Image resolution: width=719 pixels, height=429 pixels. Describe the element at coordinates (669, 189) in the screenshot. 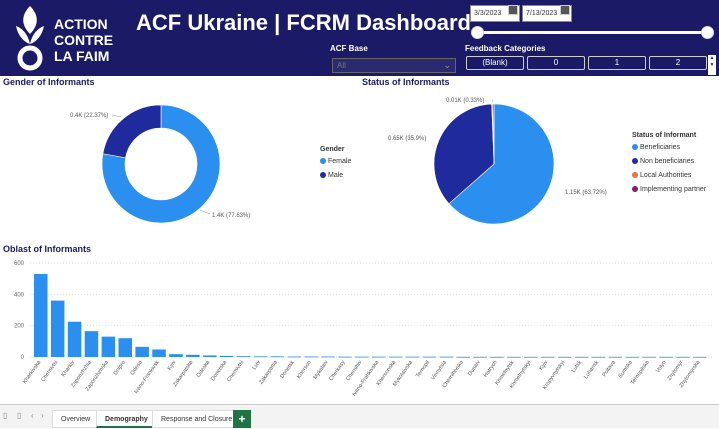

I see `legend-item-implementing-partner: Implementing partner` at that location.